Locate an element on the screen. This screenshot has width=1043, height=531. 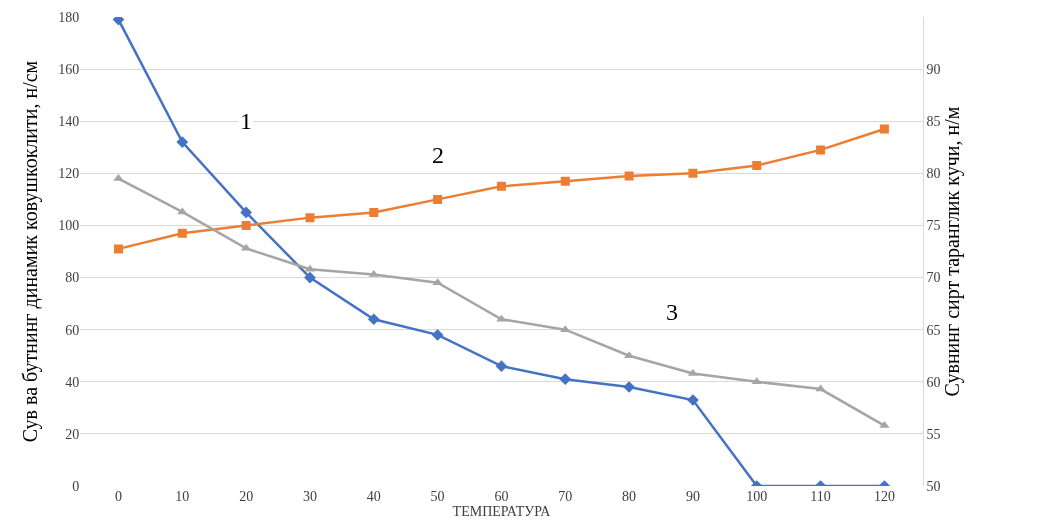
annotation: 3 is located at coordinates (672, 312).